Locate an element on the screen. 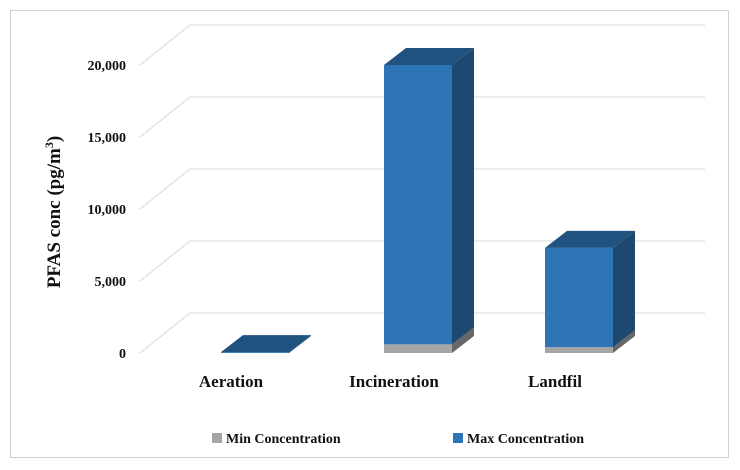 The width and height of the screenshot is (740, 470). x-axis-categories: Aeration Incineration Landfil is located at coordinates (390, 381).